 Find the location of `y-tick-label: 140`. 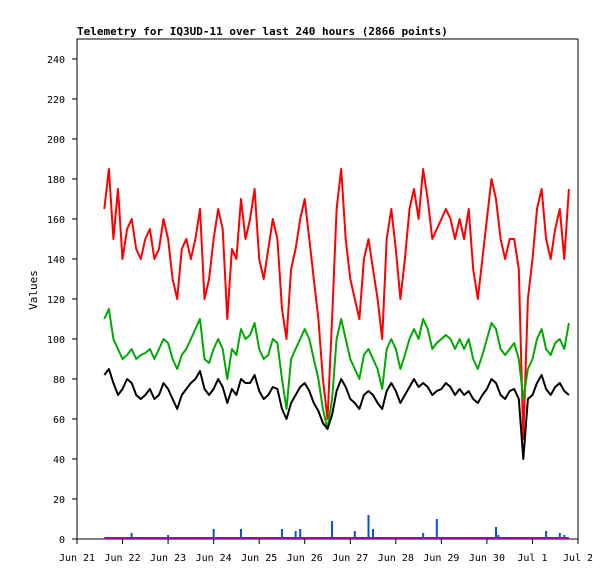

y-tick-label: 140 is located at coordinates (56, 260).